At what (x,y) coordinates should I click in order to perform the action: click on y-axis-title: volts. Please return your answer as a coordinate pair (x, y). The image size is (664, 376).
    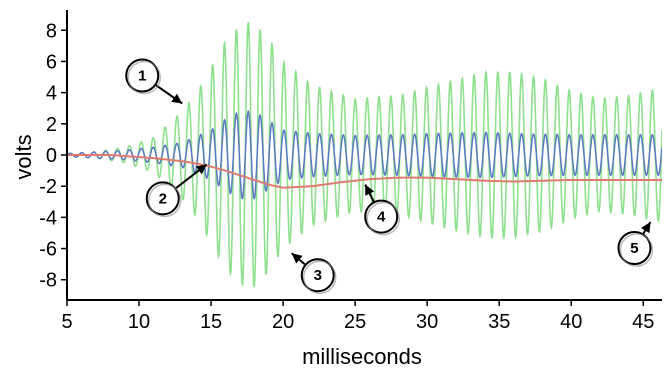
    Looking at the image, I should click on (23, 156).